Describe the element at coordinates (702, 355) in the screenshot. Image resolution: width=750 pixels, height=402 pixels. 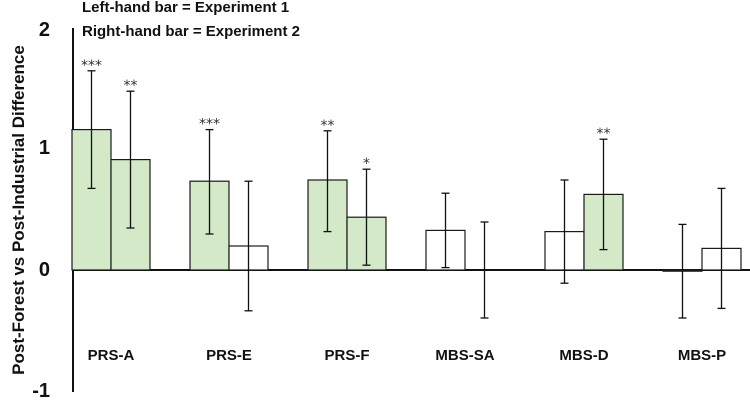
I see `category-label: MBS-P` at that location.